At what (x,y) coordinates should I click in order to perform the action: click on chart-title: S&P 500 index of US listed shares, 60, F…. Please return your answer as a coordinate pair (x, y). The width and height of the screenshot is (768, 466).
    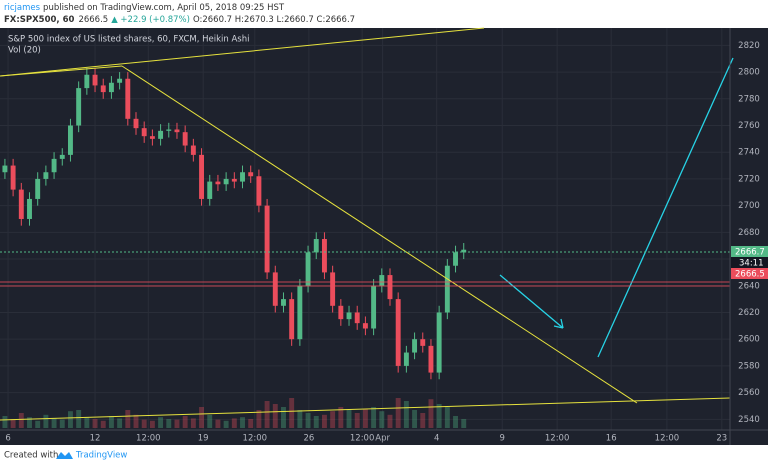
    Looking at the image, I should click on (129, 40).